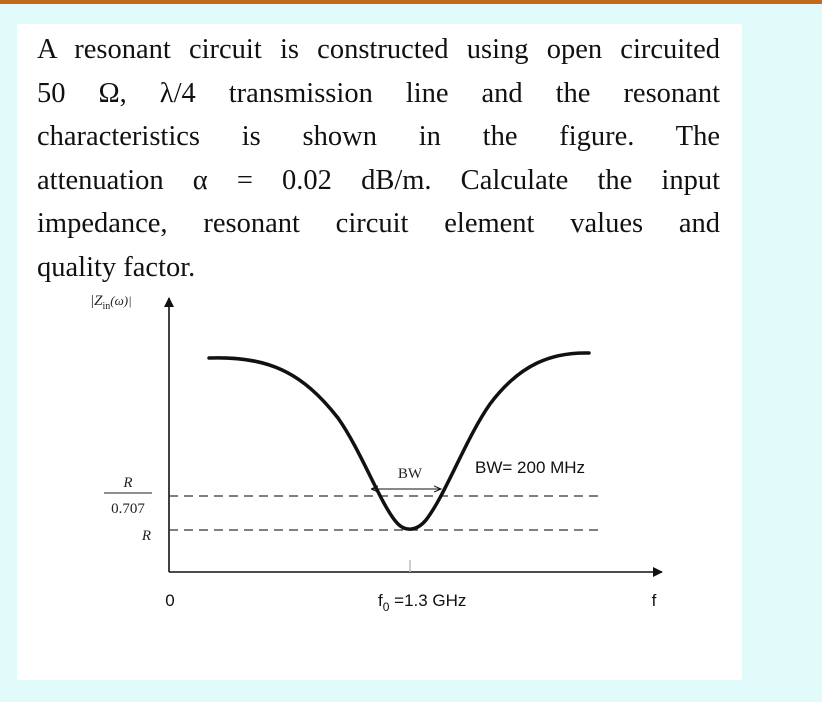 This screenshot has width=822, height=702. What do you see at coordinates (128, 509) in the screenshot?
I see `level-upper-denominator: 0.707` at bounding box center [128, 509].